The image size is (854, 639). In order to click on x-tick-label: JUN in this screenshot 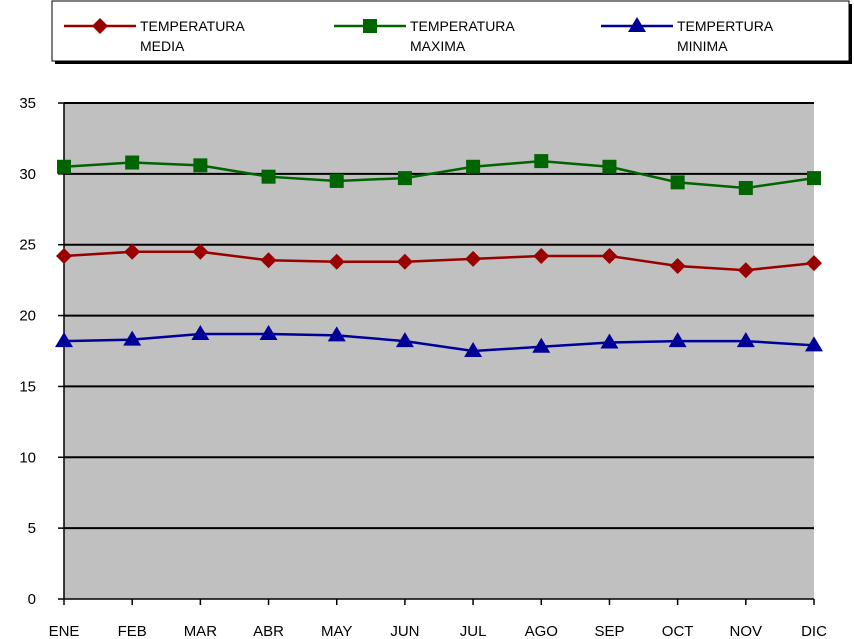, I will do `click(404, 631)`.